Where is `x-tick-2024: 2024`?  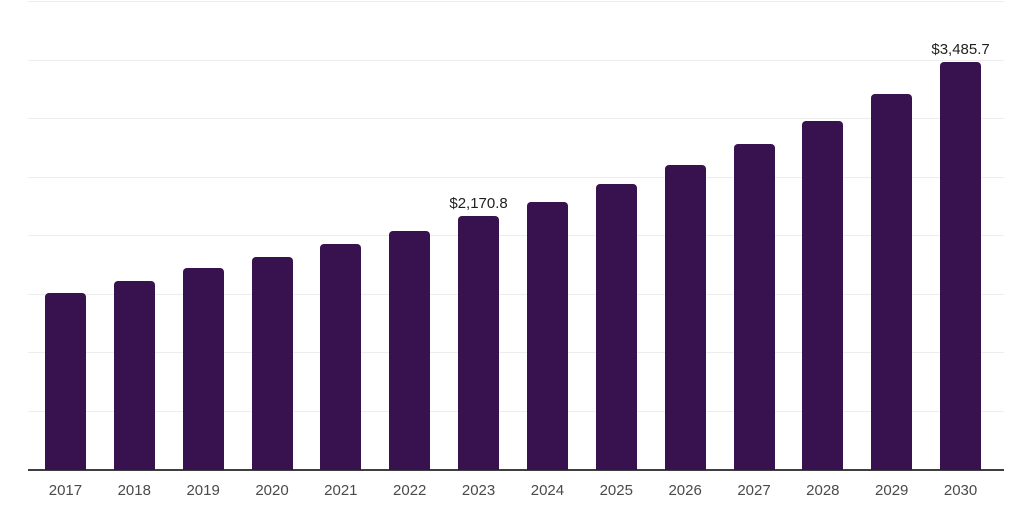 x-tick-2024: 2024 is located at coordinates (547, 490).